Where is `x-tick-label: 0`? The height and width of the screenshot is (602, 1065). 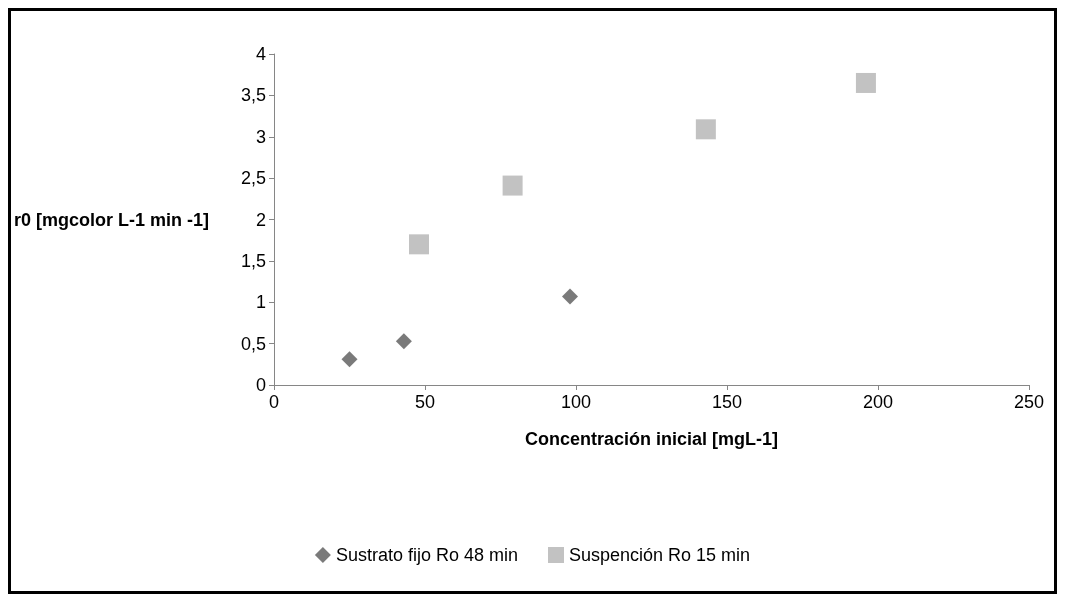 x-tick-label: 0 is located at coordinates (274, 402).